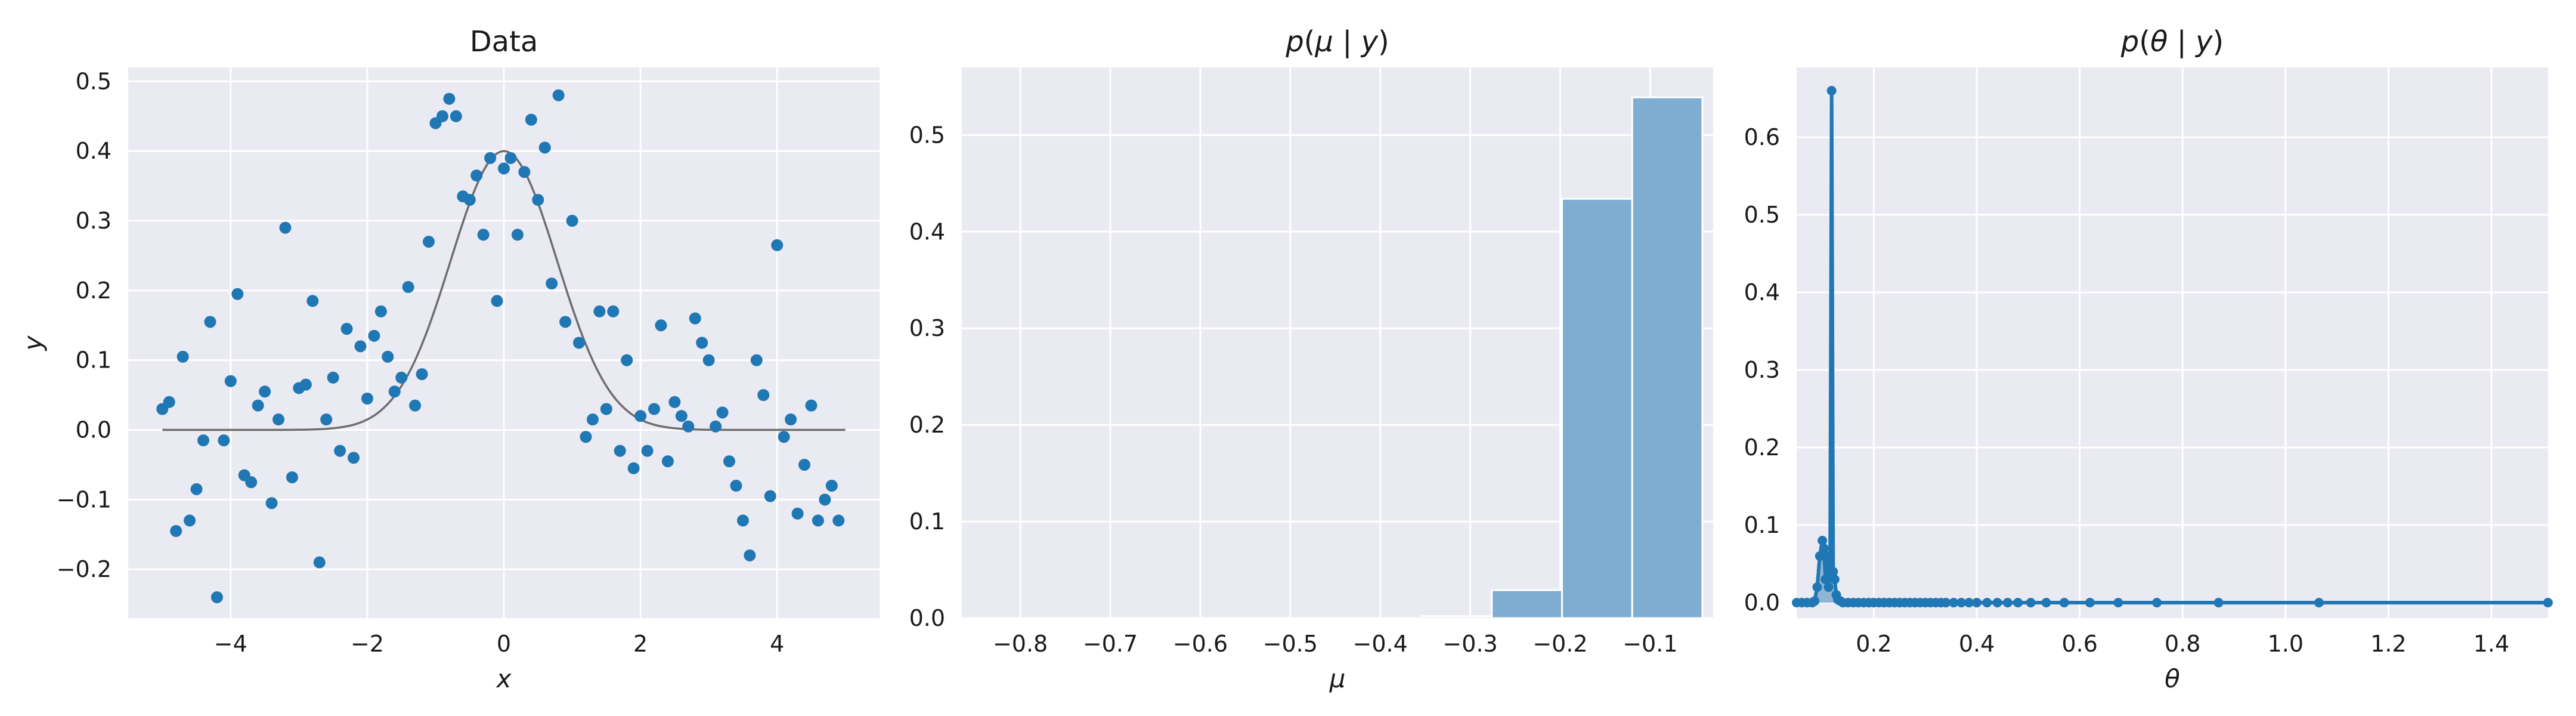 The image size is (2576, 716). What do you see at coordinates (927, 377) in the screenshot?
I see `y-ticks-mu: 0.0 0.1 0.2 0.3 0.4 0.5` at bounding box center [927, 377].